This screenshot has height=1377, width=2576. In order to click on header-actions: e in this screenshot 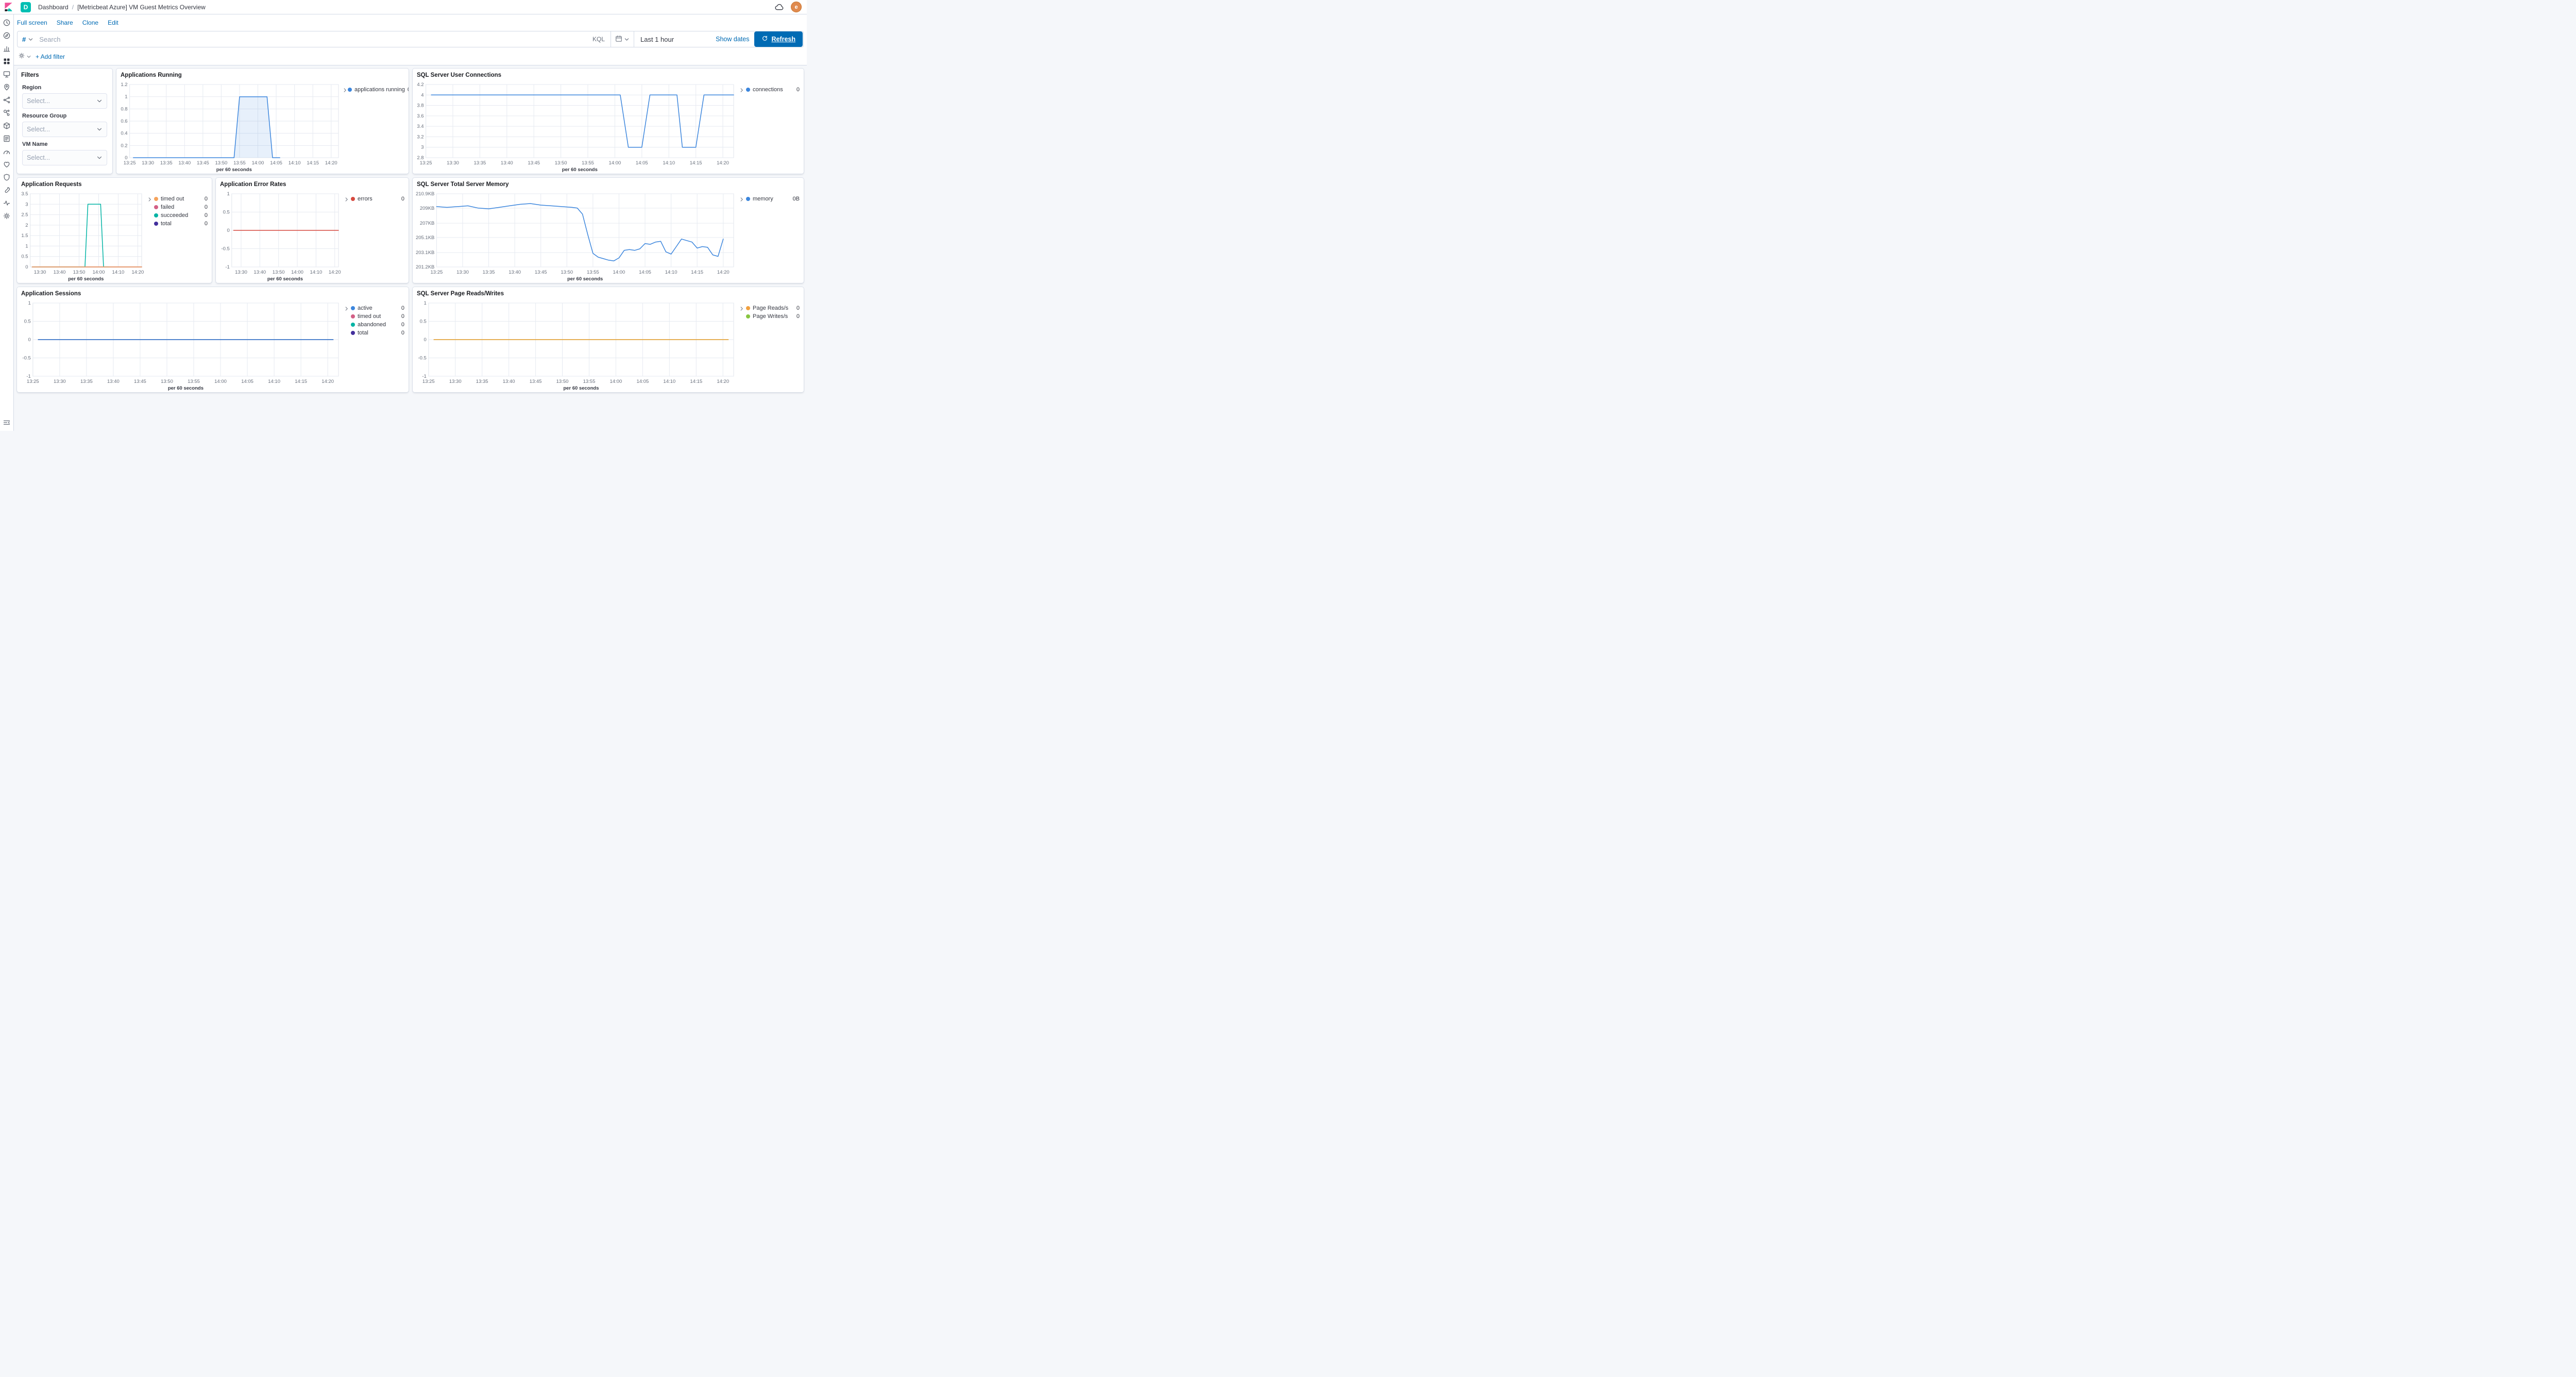, I will do `click(788, 7)`.